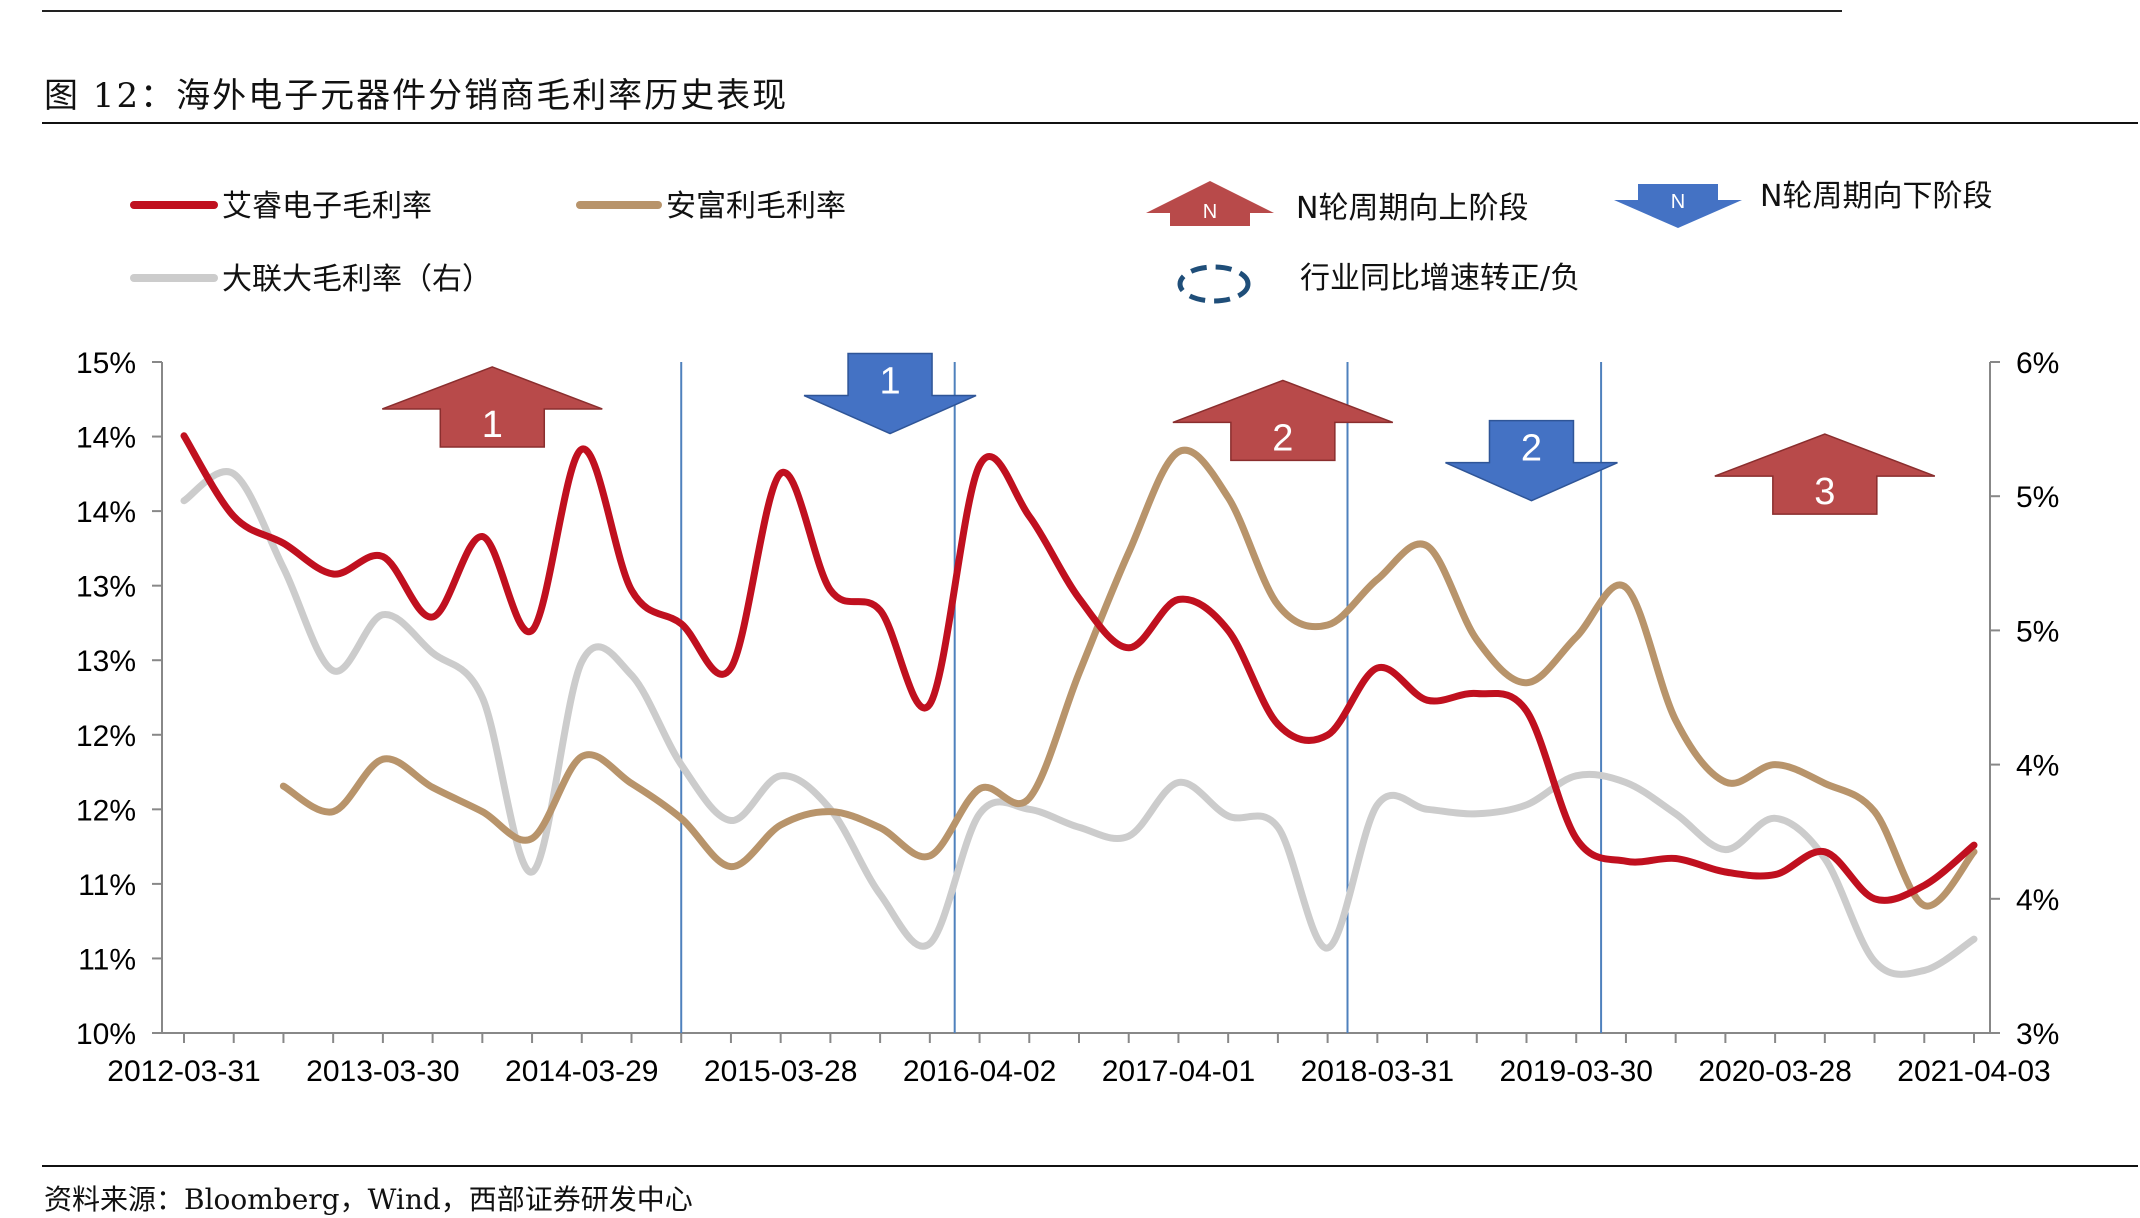 The image size is (2140, 1218). What do you see at coordinates (1210, 212) in the screenshot?
I see `legend-up-arrow-marker: N` at bounding box center [1210, 212].